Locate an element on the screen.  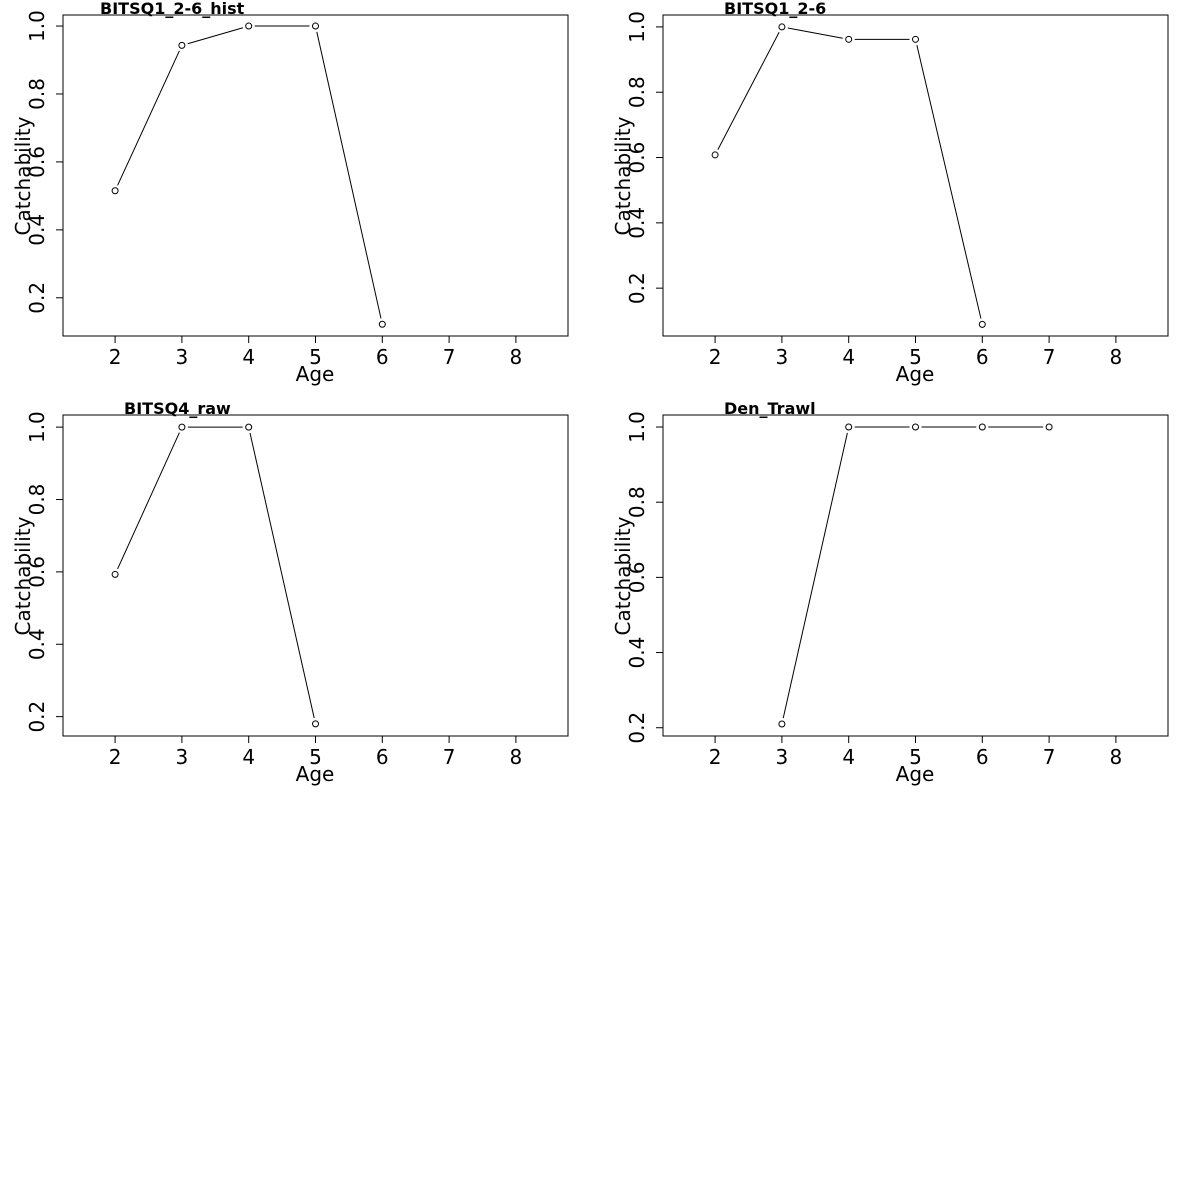
panel-title: BITSQ4_raw is located at coordinates (177, 408).